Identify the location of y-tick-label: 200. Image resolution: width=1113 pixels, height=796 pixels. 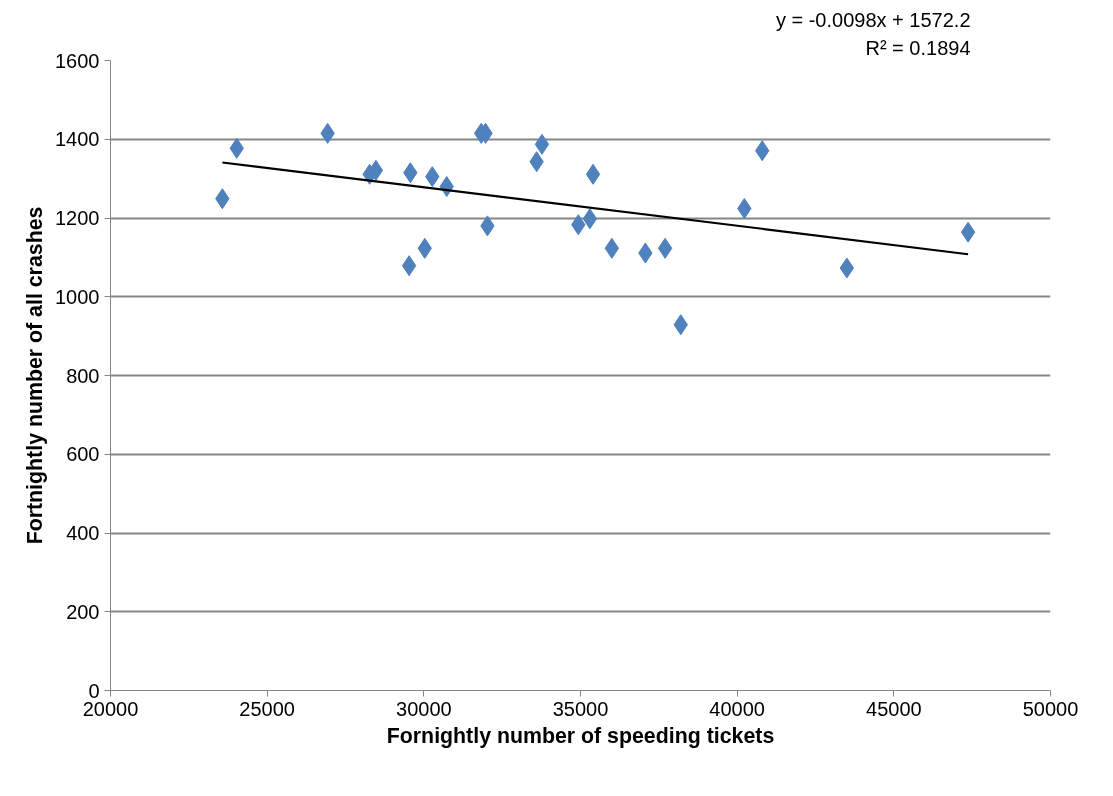
(83, 611).